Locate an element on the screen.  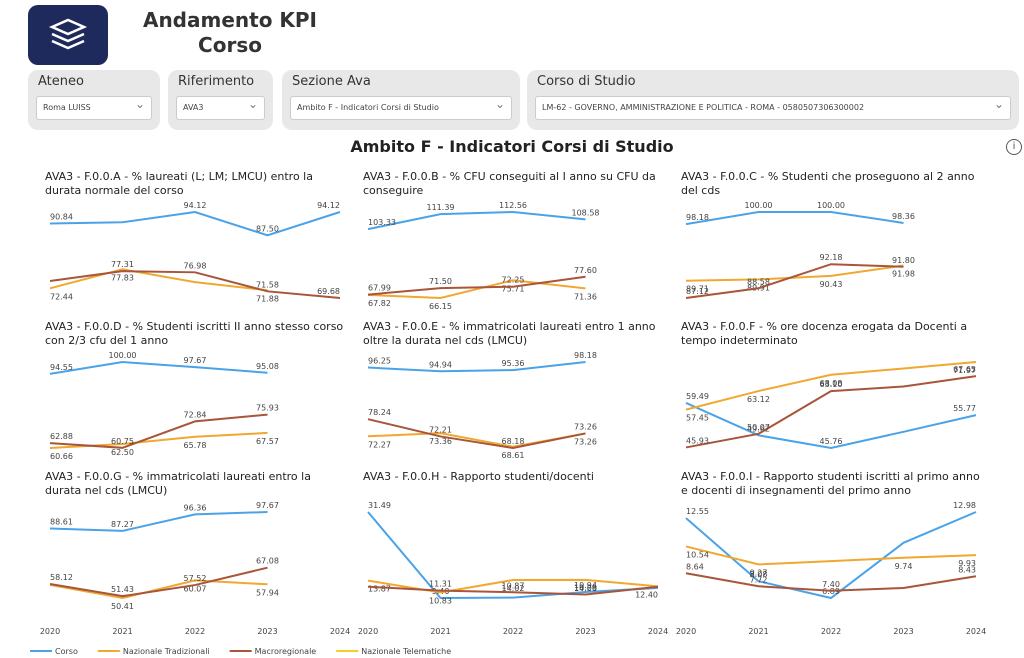
data-label: 9.27 is located at coordinates (759, 572).